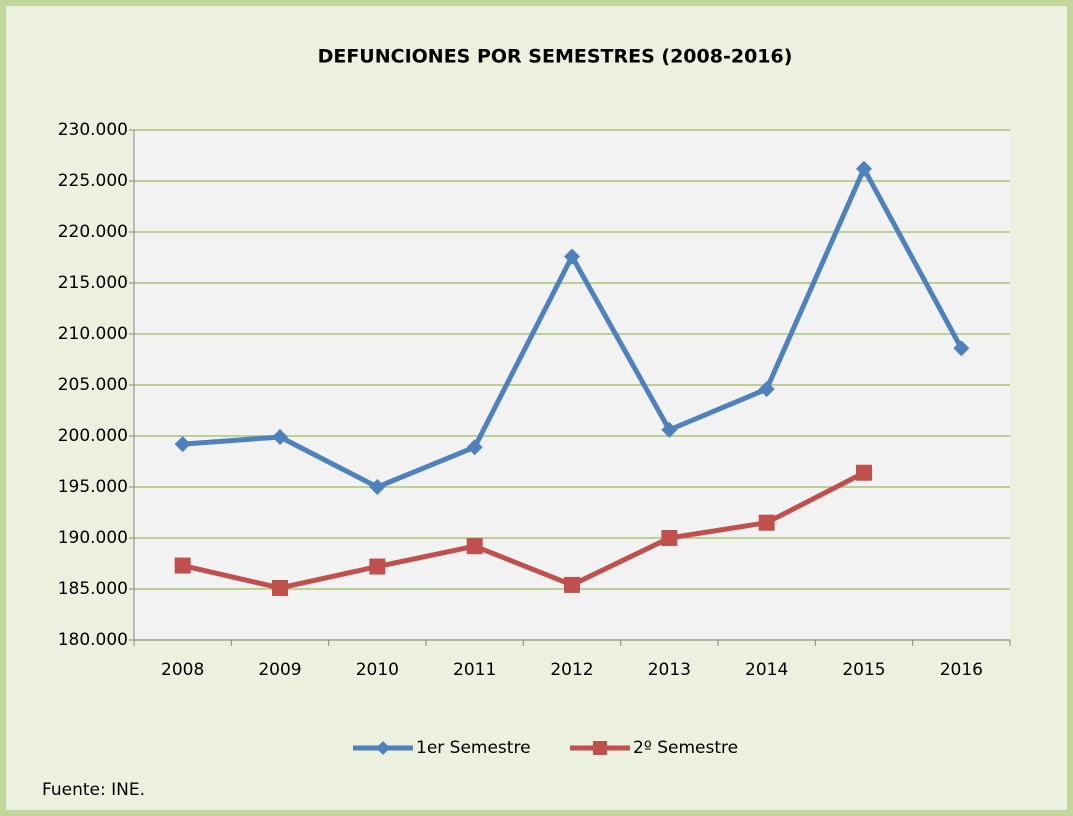 Image resolution: width=1073 pixels, height=816 pixels. I want to click on x-tick-label: 2014, so click(766, 670).